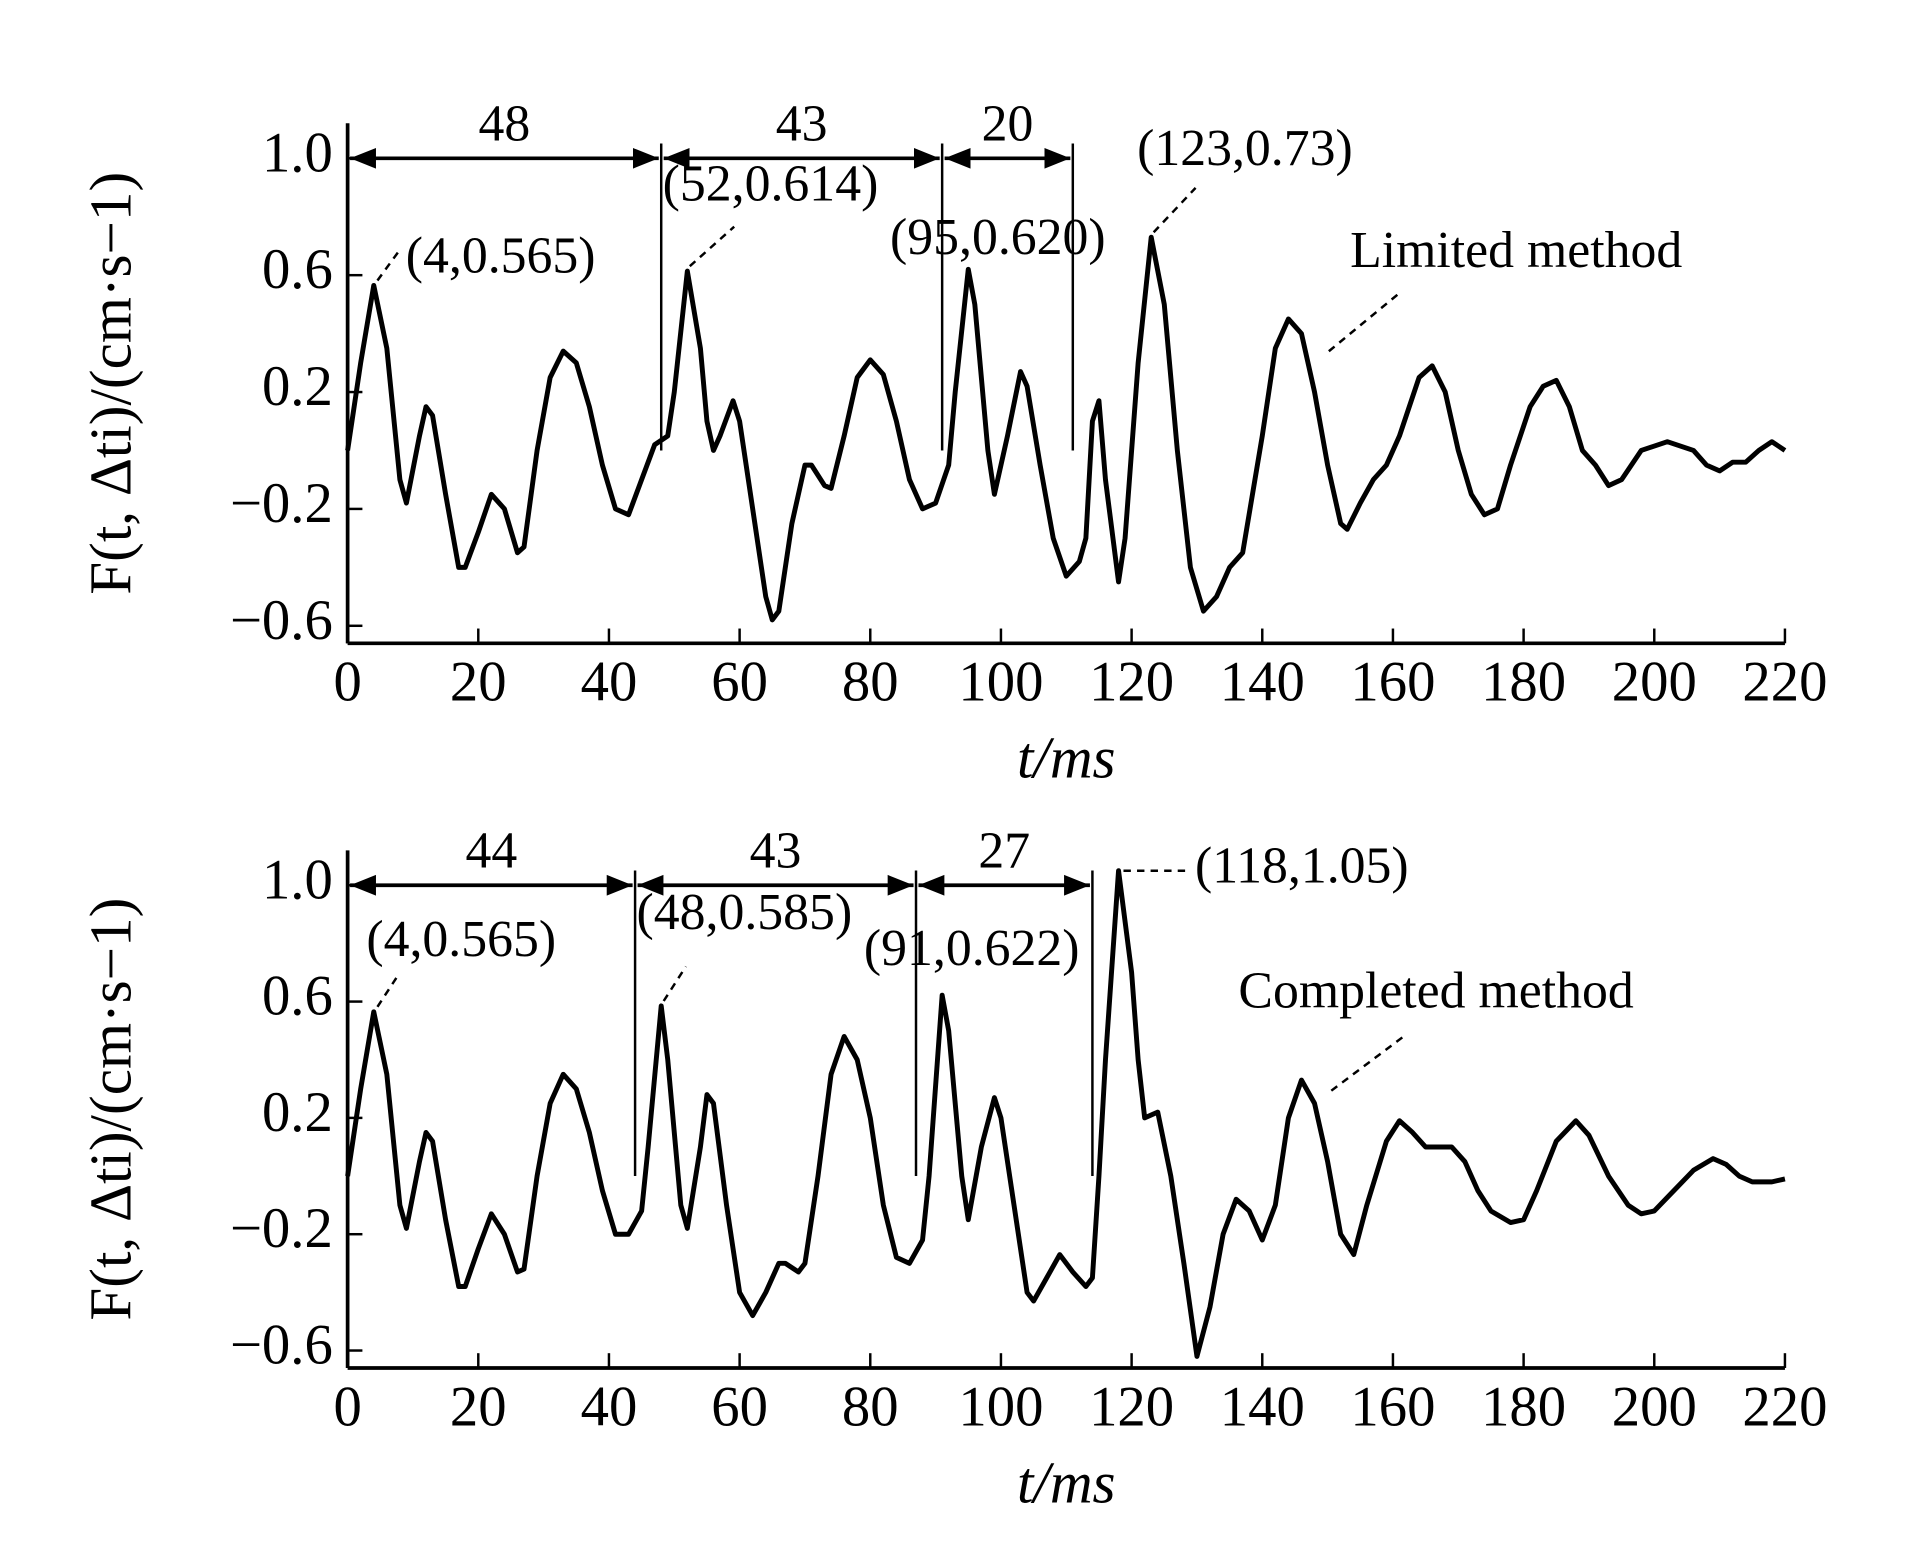 Image resolution: width=1923 pixels, height=1559 pixels. What do you see at coordinates (745, 912) in the screenshot?
I see `annotation: (48,0.585)` at bounding box center [745, 912].